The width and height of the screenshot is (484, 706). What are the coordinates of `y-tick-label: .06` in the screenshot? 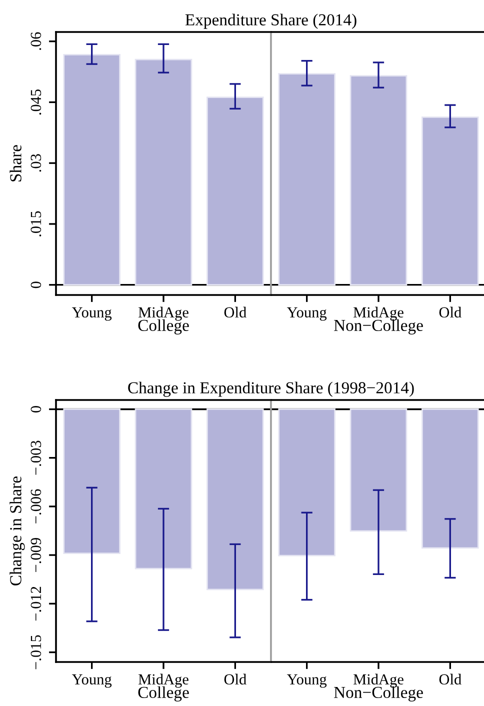 It's located at (36, 41).